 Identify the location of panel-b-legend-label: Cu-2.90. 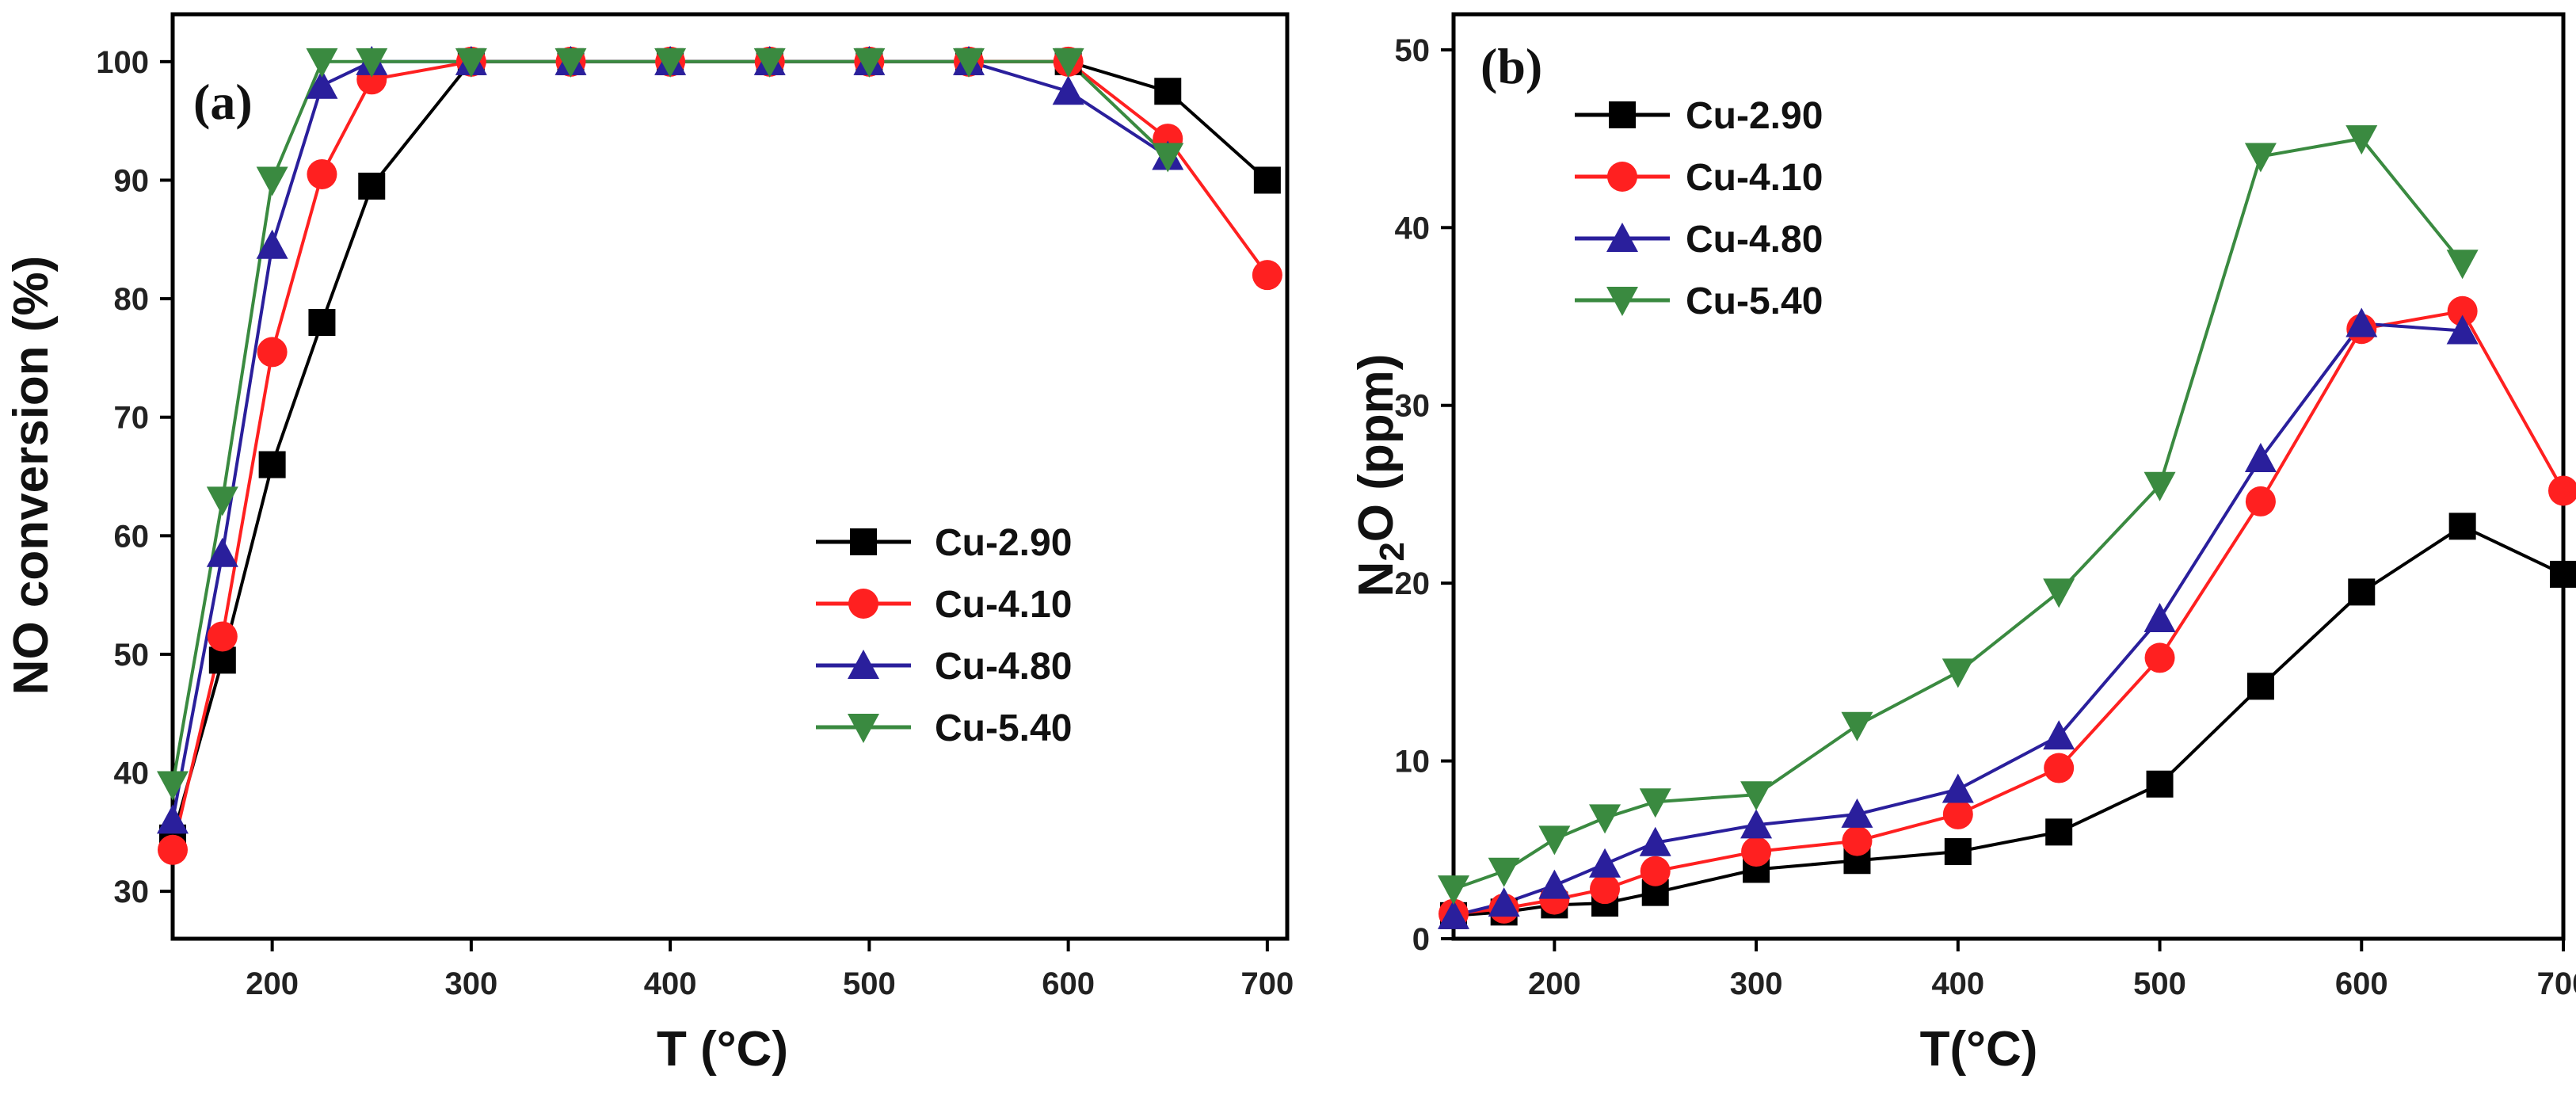
(1755, 116).